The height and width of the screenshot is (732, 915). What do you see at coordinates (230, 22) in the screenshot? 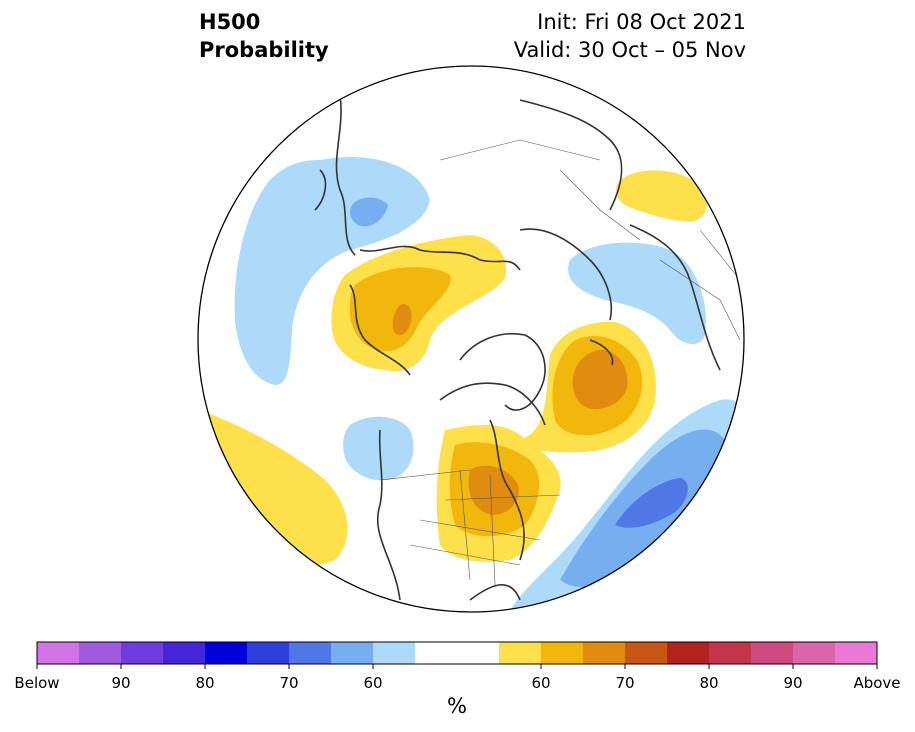
I see `title-variable: H500` at bounding box center [230, 22].